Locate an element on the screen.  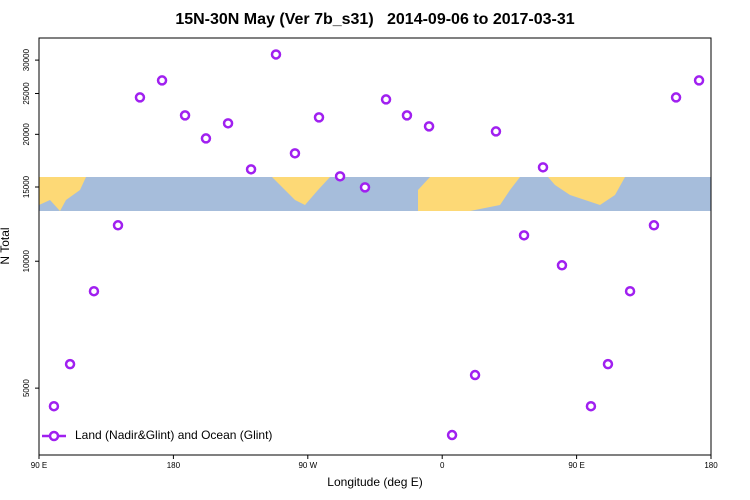
y-axis-label: N Total is located at coordinates (6, 245).